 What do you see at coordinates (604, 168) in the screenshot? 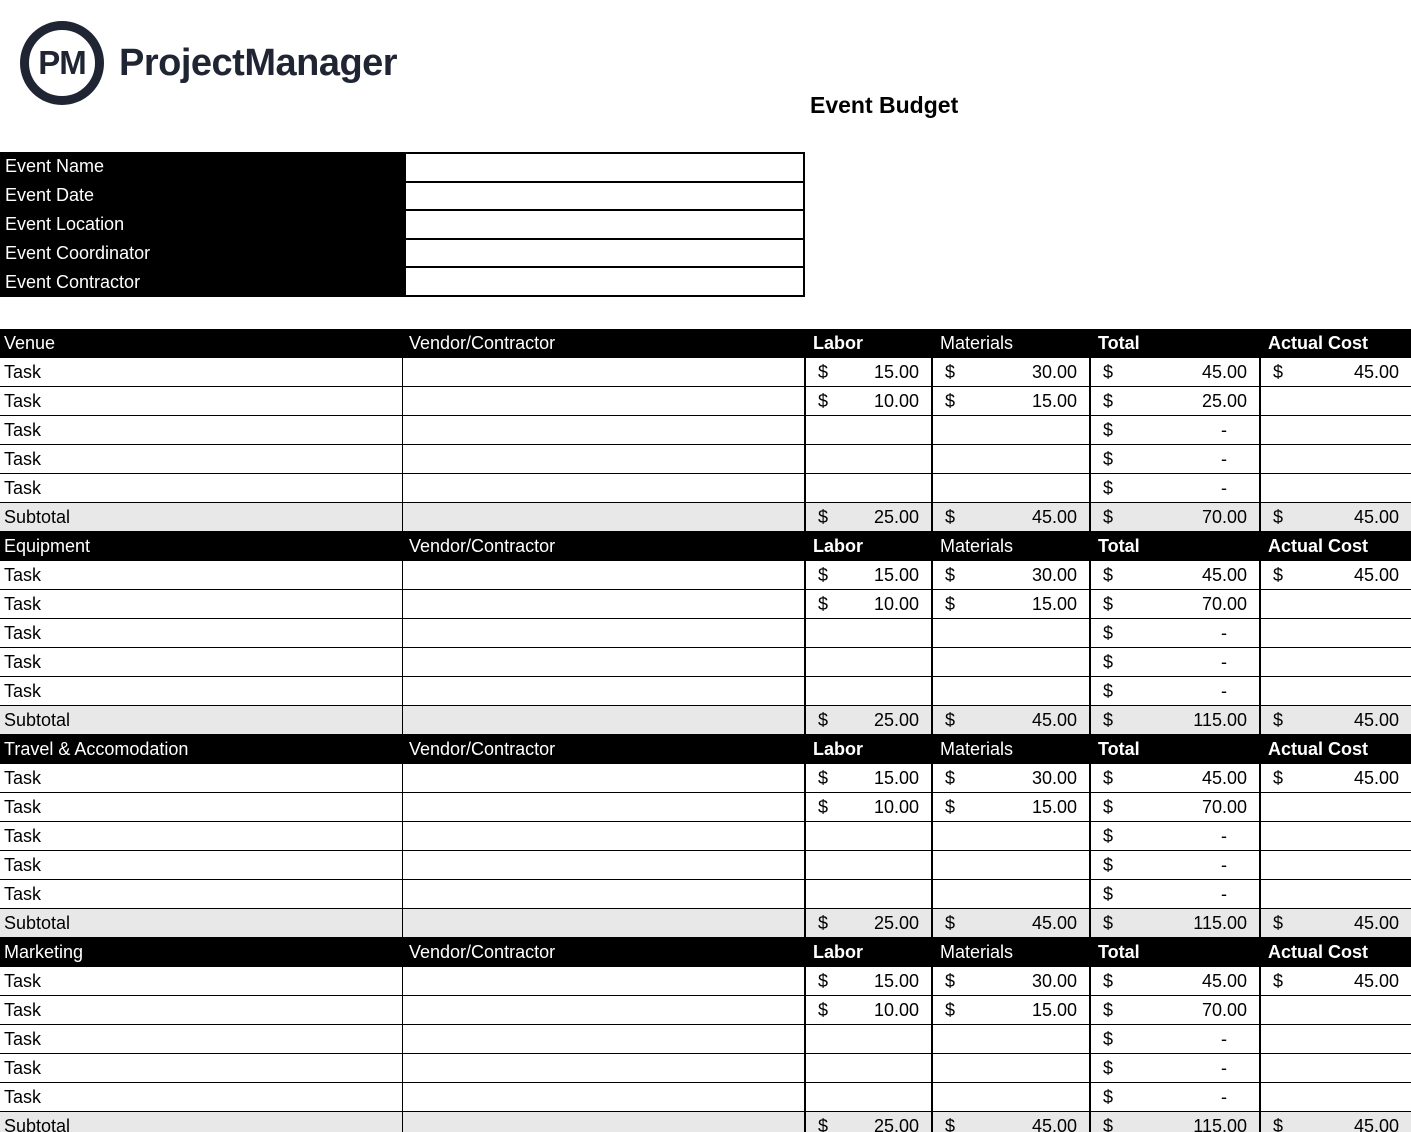
I see `event-name-input` at bounding box center [604, 168].